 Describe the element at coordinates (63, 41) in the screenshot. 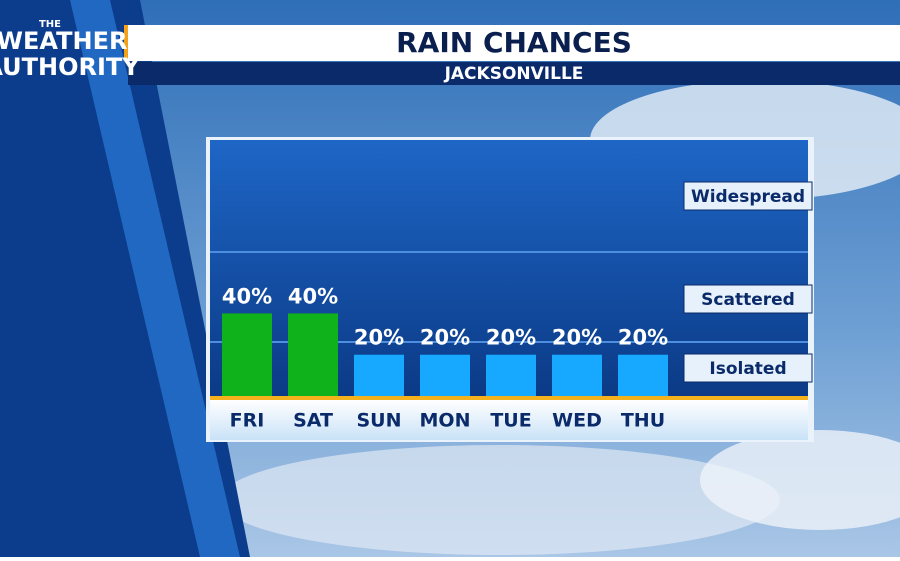

I see `logo-text: WEATHER` at that location.